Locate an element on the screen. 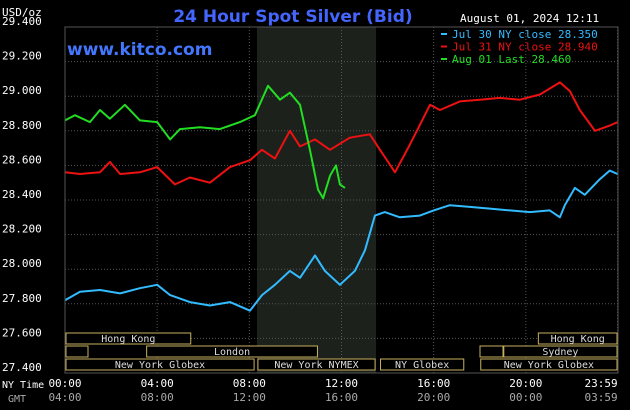  x-tick-label: 23:59 is located at coordinates (600, 383).